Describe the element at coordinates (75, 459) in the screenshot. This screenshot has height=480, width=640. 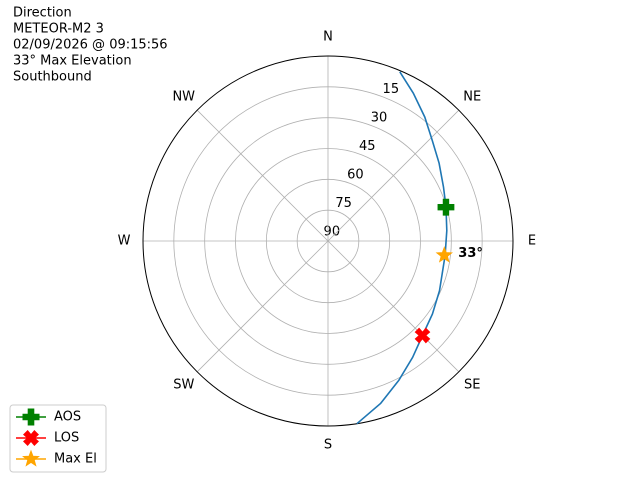
I see `legend-label: Max El` at that location.